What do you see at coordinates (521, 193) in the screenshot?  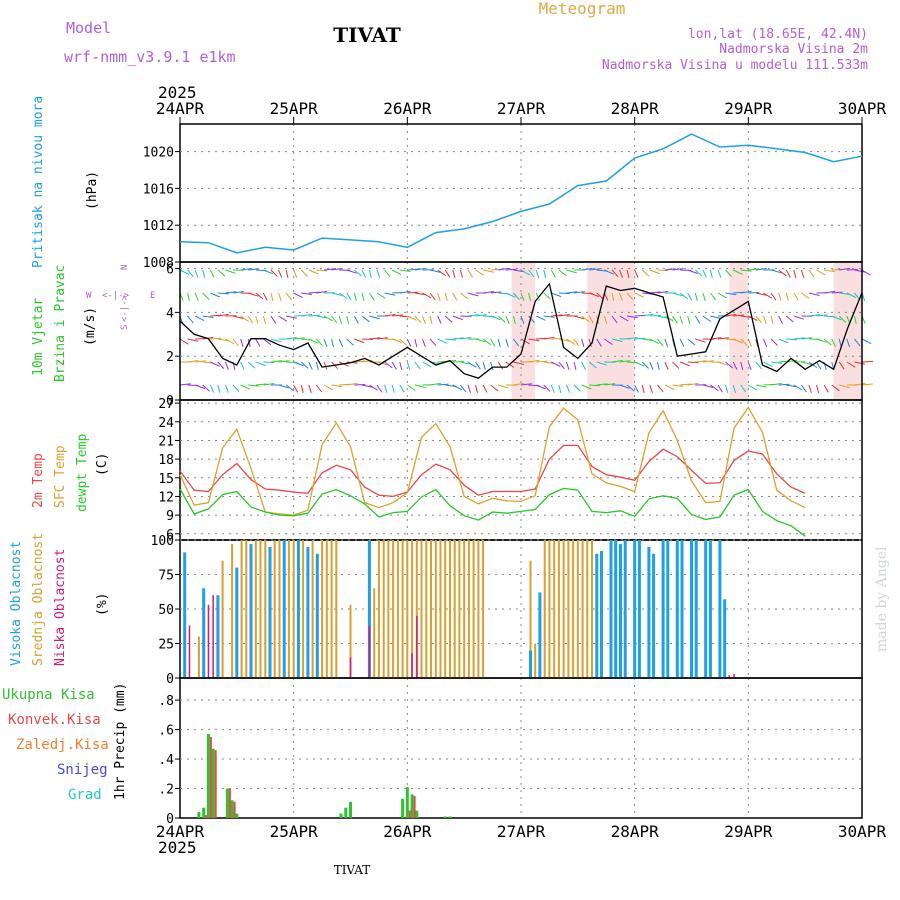 I see `pressure-line` at bounding box center [521, 193].